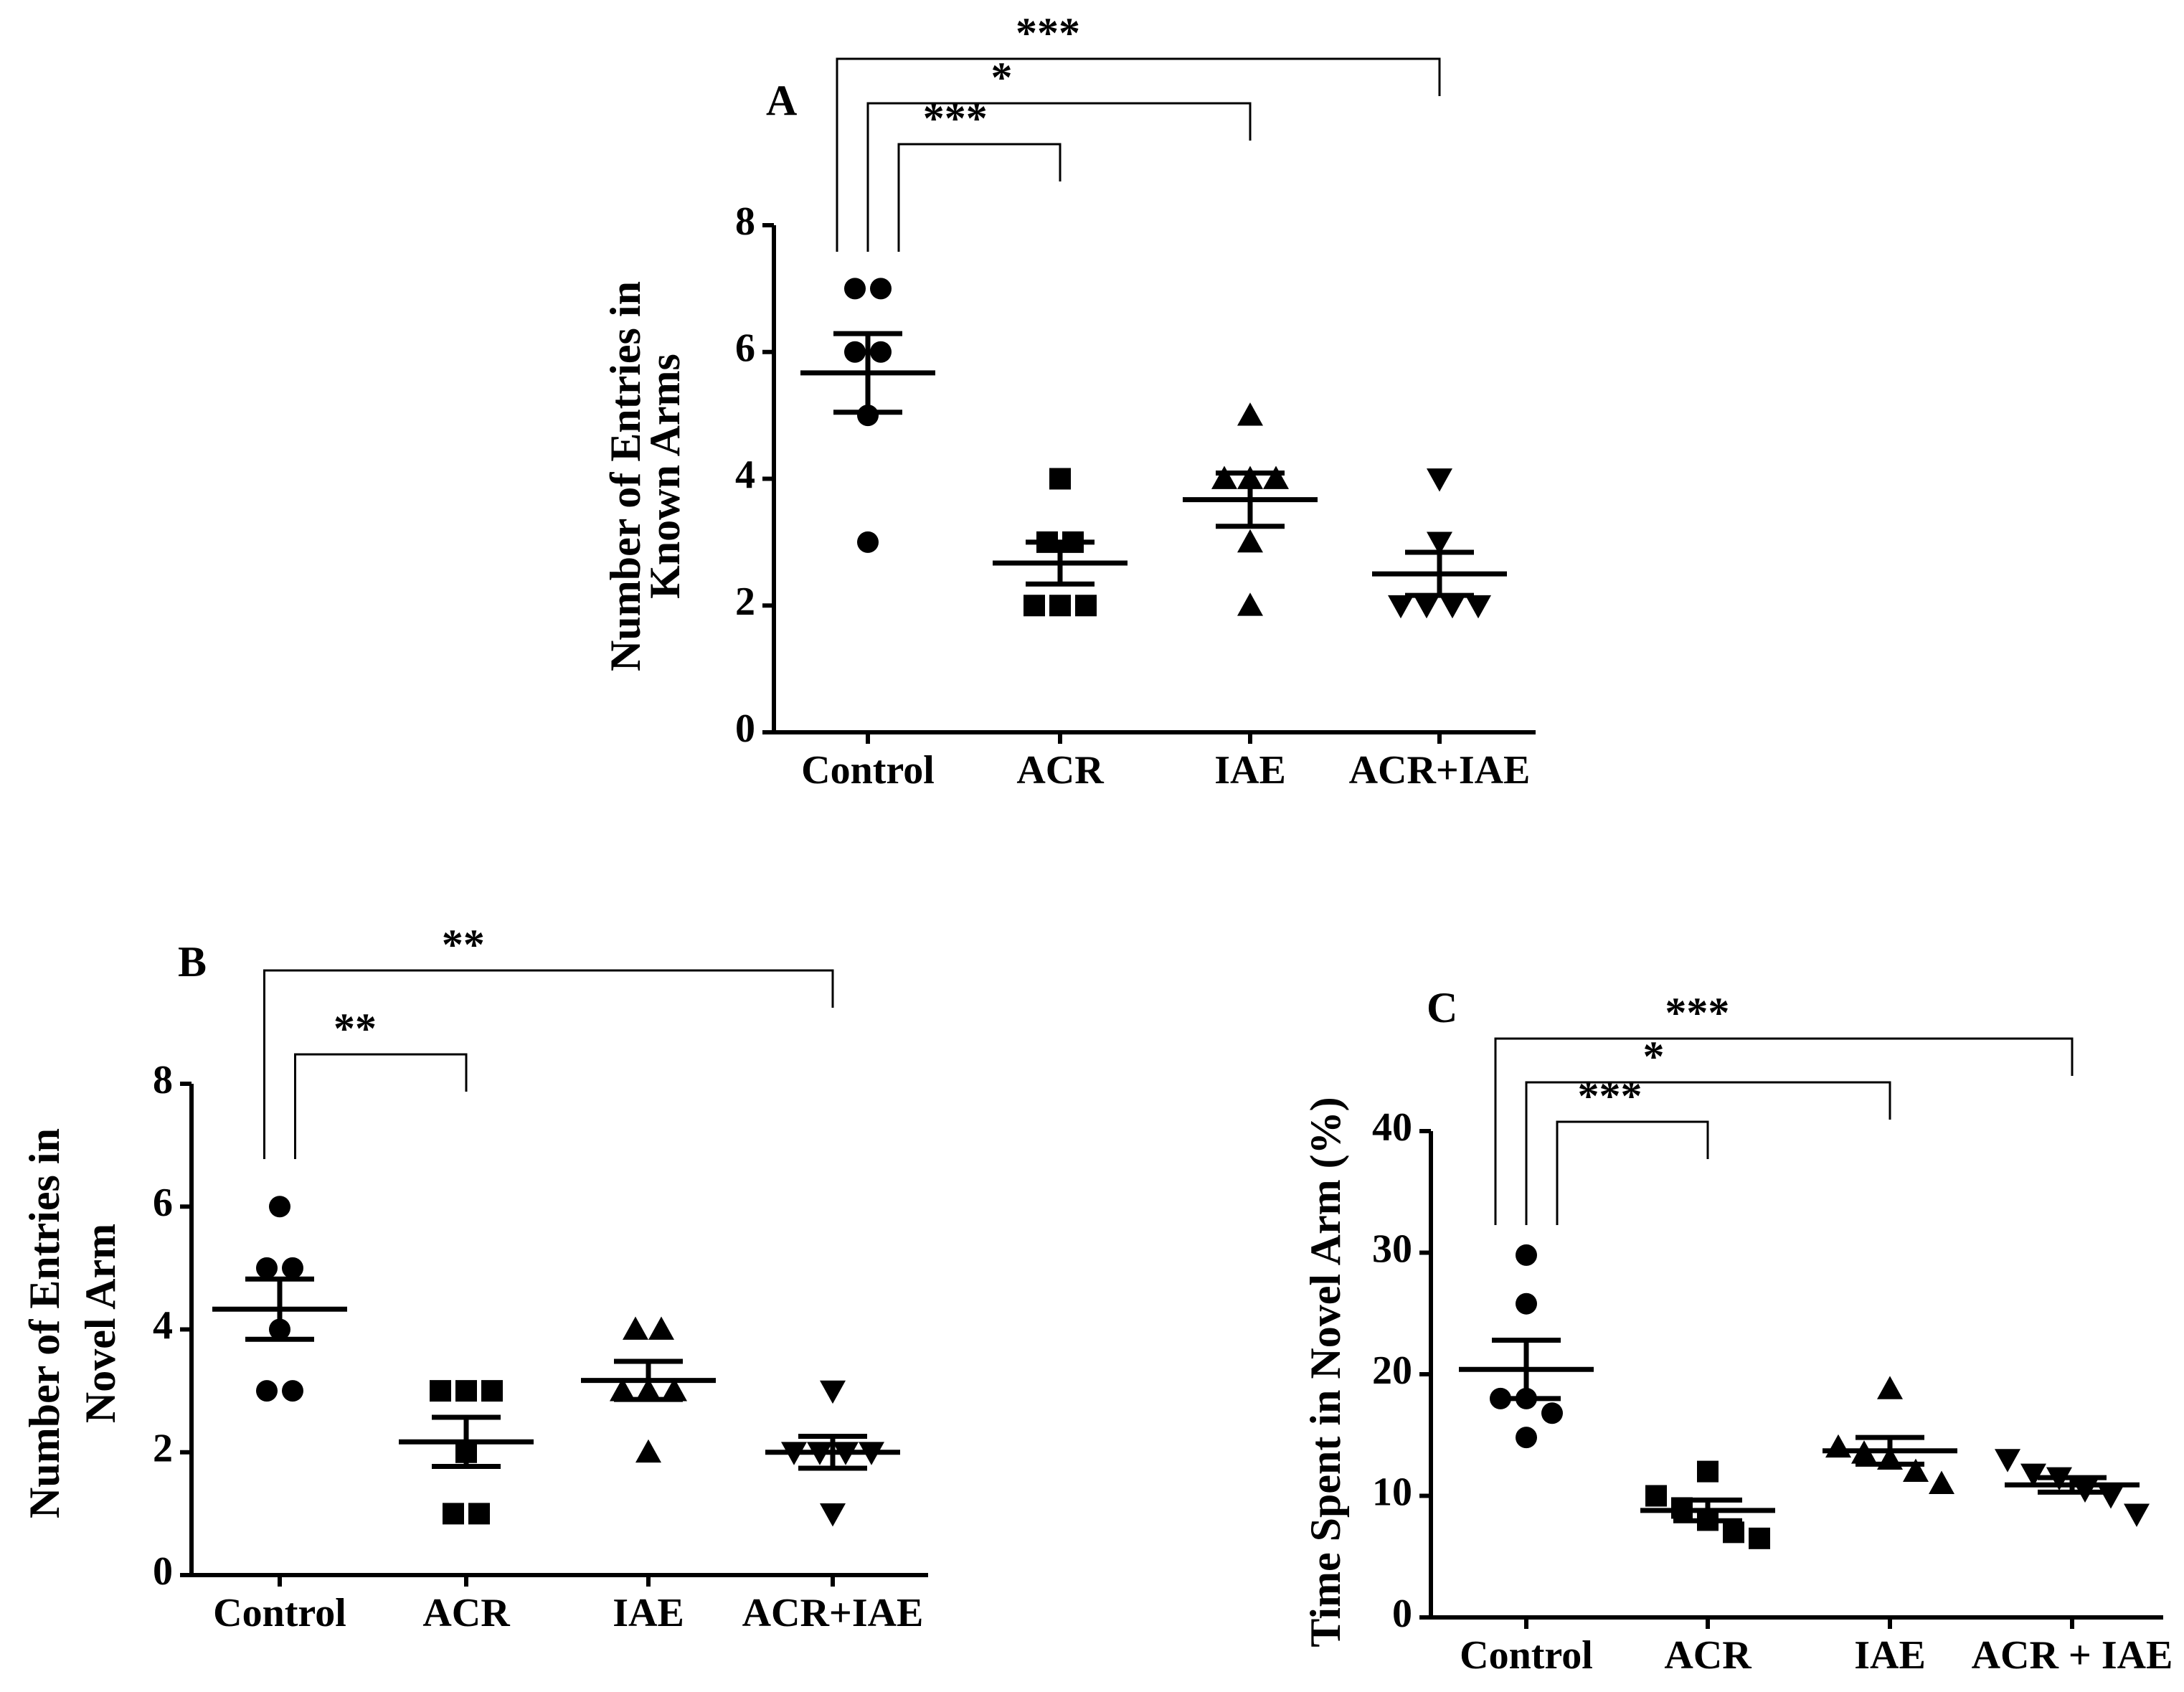 Image resolution: width=2184 pixels, height=1692 pixels. What do you see at coordinates (1392, 1371) in the screenshot?
I see `y-tick-label: 20` at bounding box center [1392, 1371].